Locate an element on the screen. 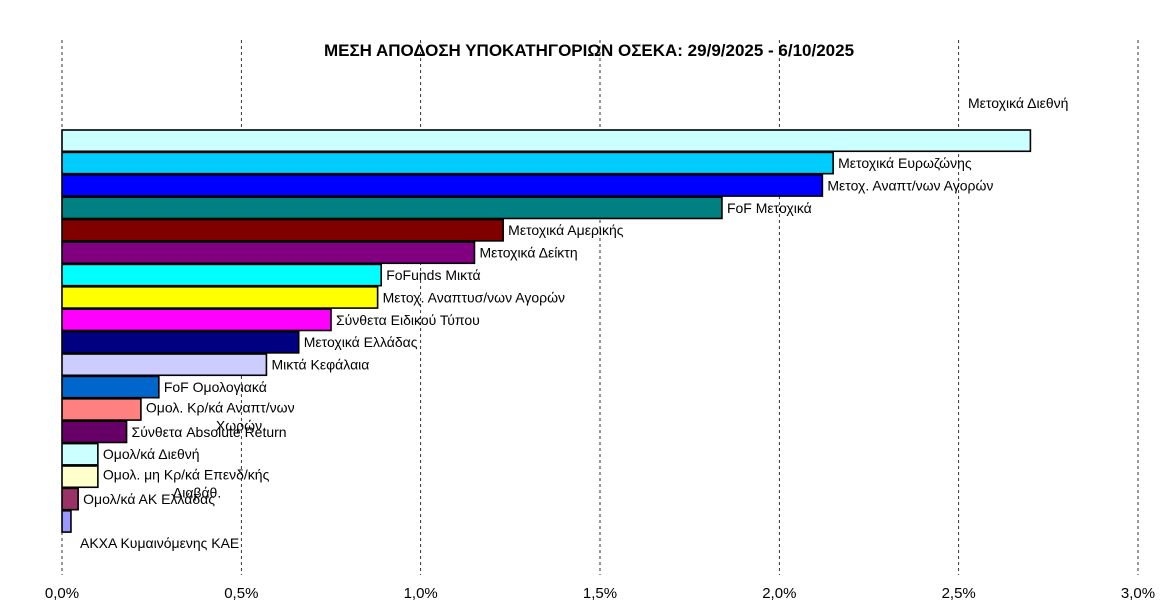 The width and height of the screenshot is (1172, 615). bar-label: Μετοχικά Ευρωζώνης is located at coordinates (905, 163).